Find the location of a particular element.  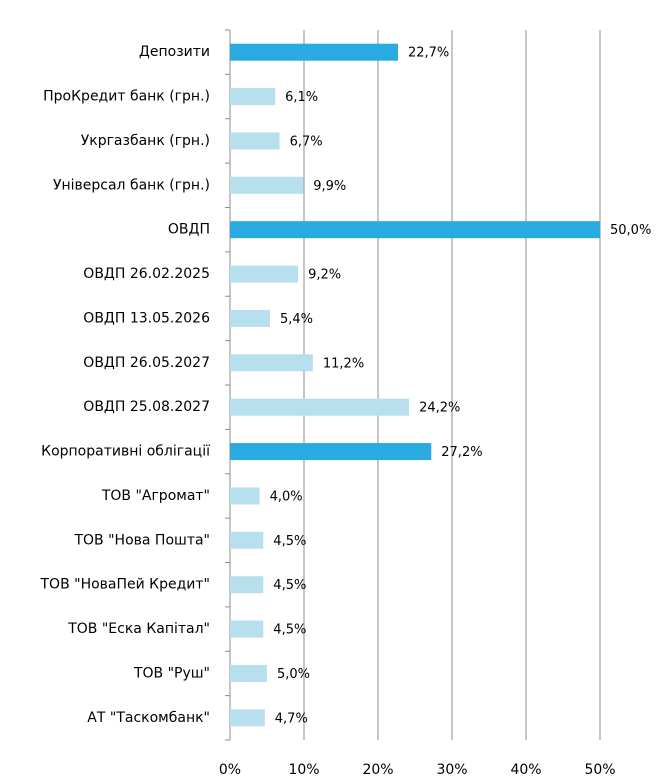

y-tick-label: Укргазбанк (грн.) is located at coordinates (145, 141).